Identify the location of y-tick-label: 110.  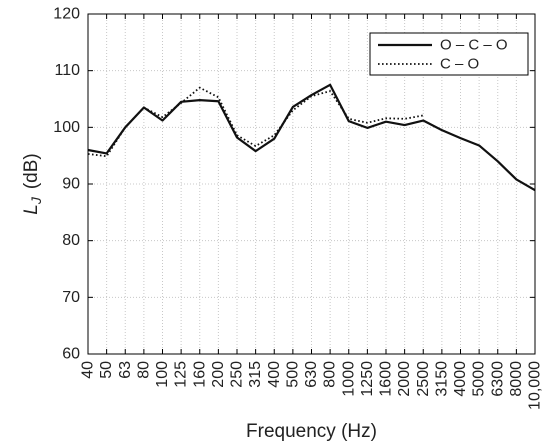
(67, 70).